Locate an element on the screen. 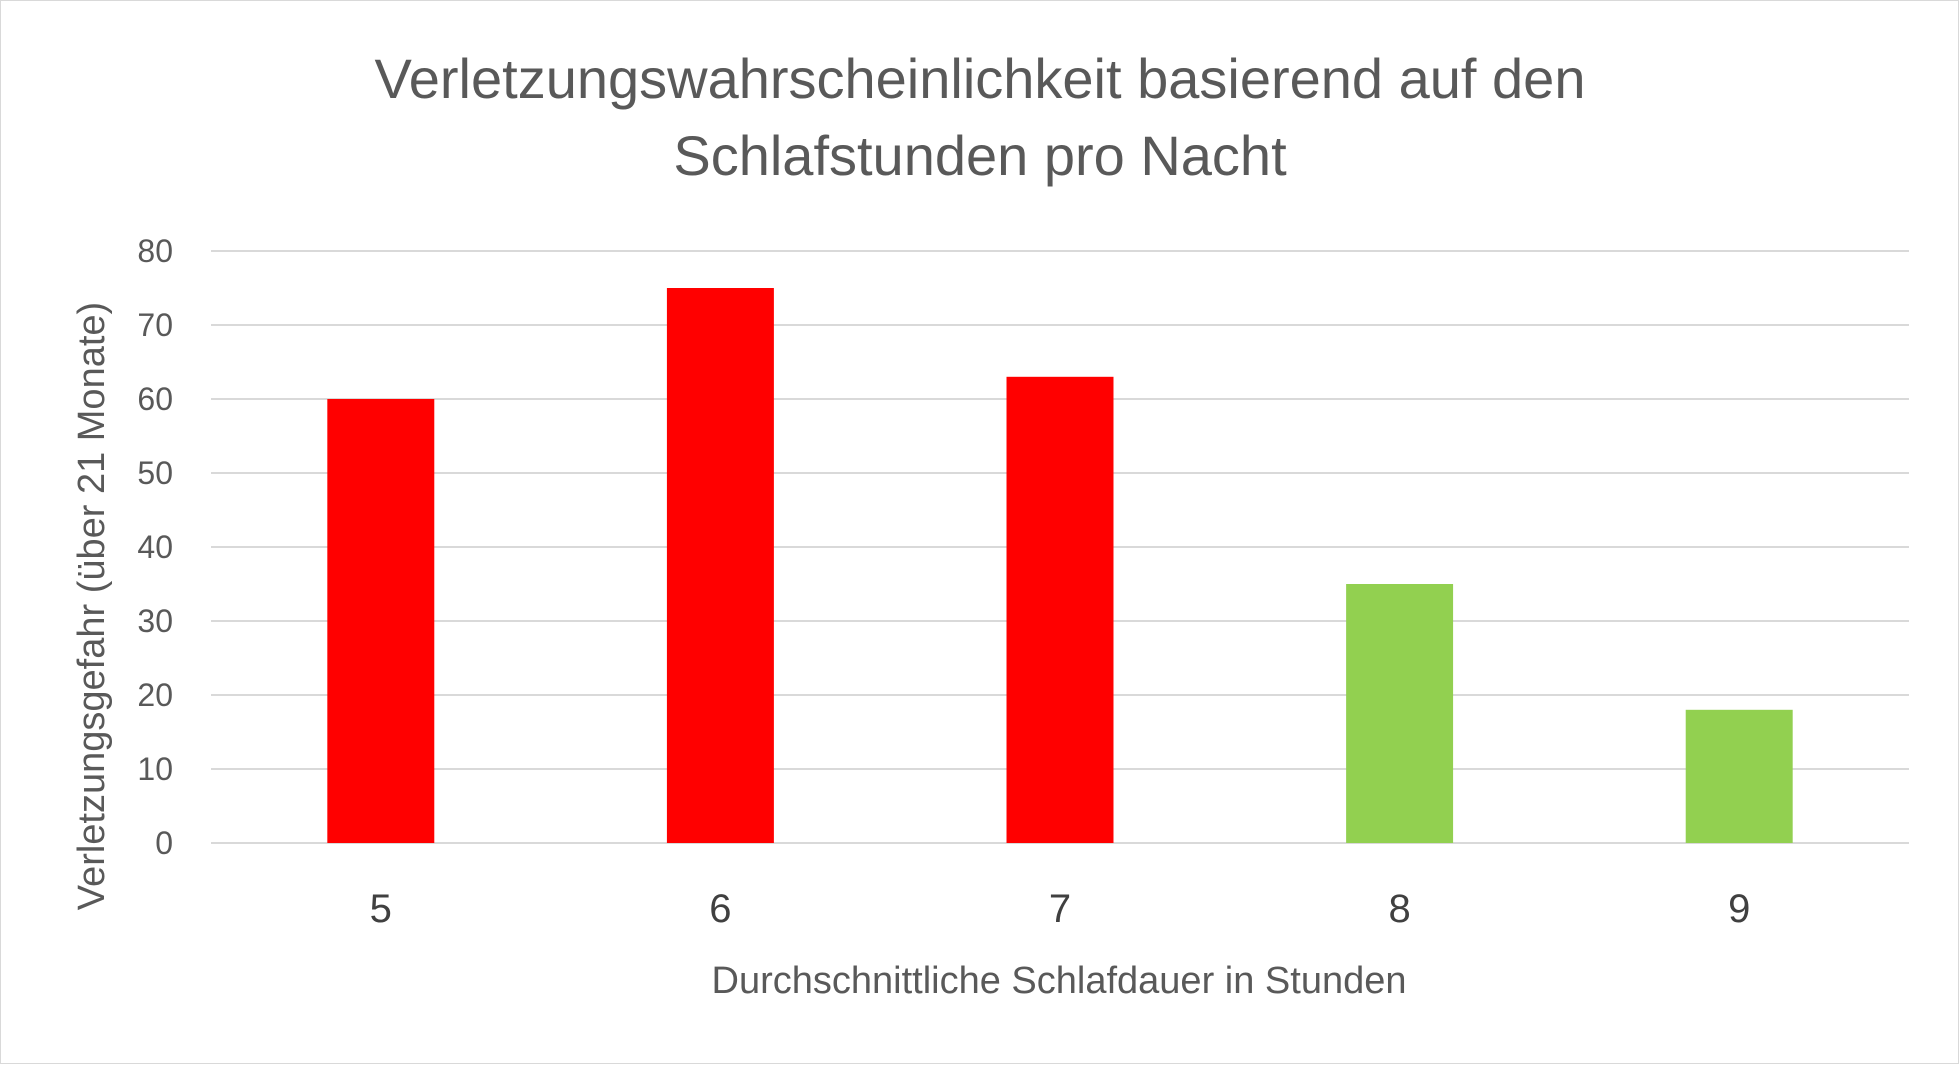  x-tick-label: 6 is located at coordinates (720, 909).